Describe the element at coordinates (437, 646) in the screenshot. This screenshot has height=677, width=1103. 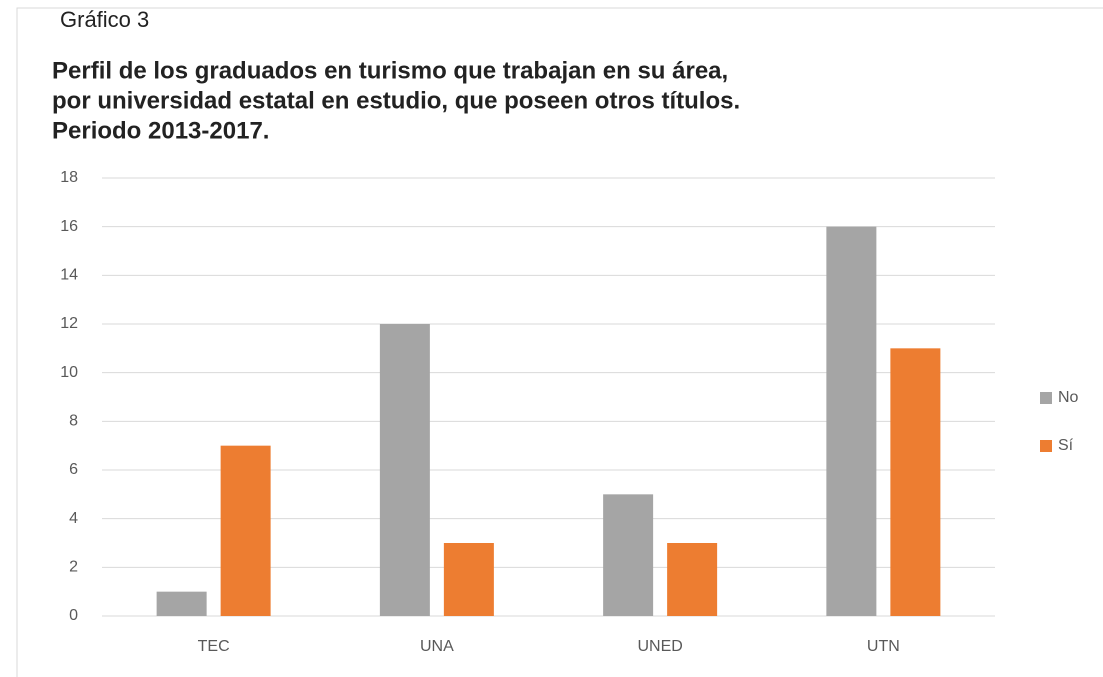
I see `x-tick-label: UNA` at that location.